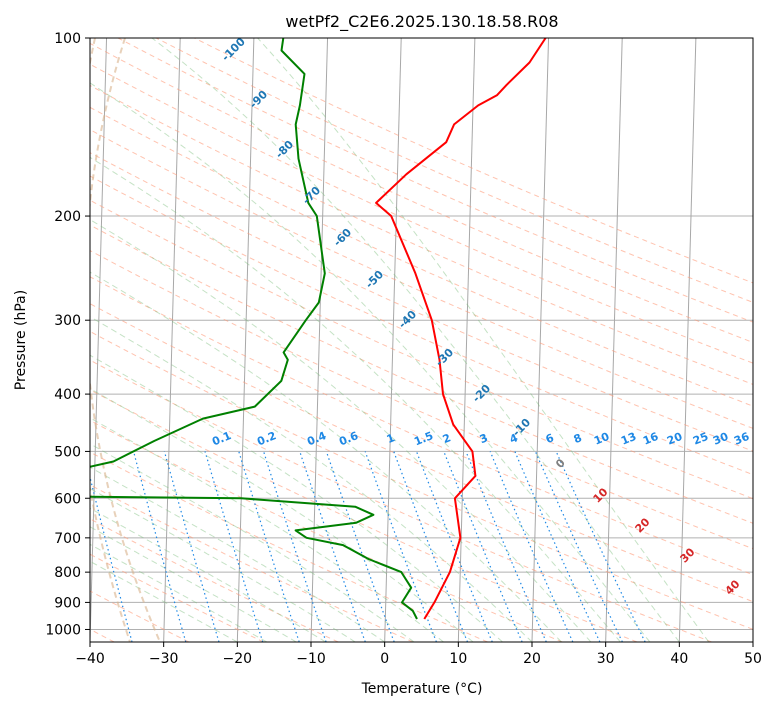 The width and height of the screenshot is (775, 712). I want to click on guide-curve, so click(110, 340).